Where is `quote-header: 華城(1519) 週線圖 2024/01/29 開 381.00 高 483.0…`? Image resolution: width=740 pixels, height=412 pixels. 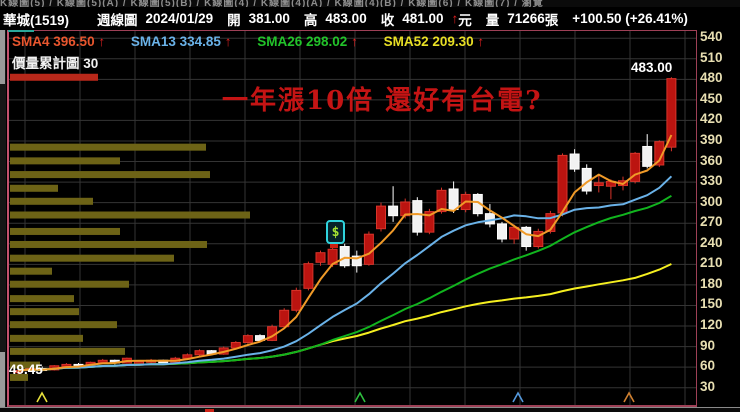
quote-header: 華城(1519) 週線圖 2024/01/29 開 381.00 高 483.0… is located at coordinates (370, 18).